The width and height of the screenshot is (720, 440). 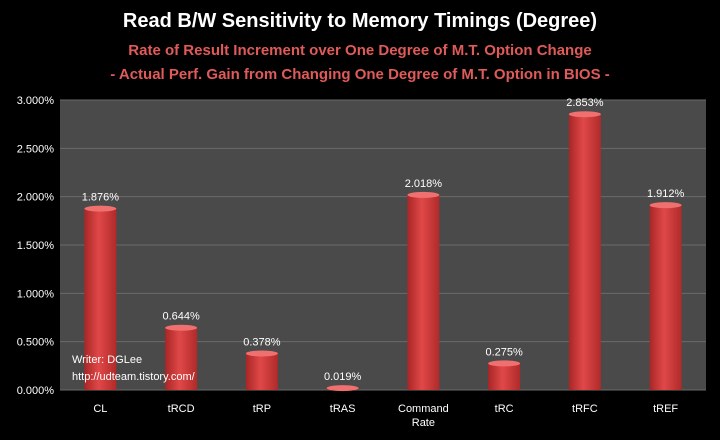 What do you see at coordinates (423, 423) in the screenshot?
I see `x-tick-label: Rate` at bounding box center [423, 423].